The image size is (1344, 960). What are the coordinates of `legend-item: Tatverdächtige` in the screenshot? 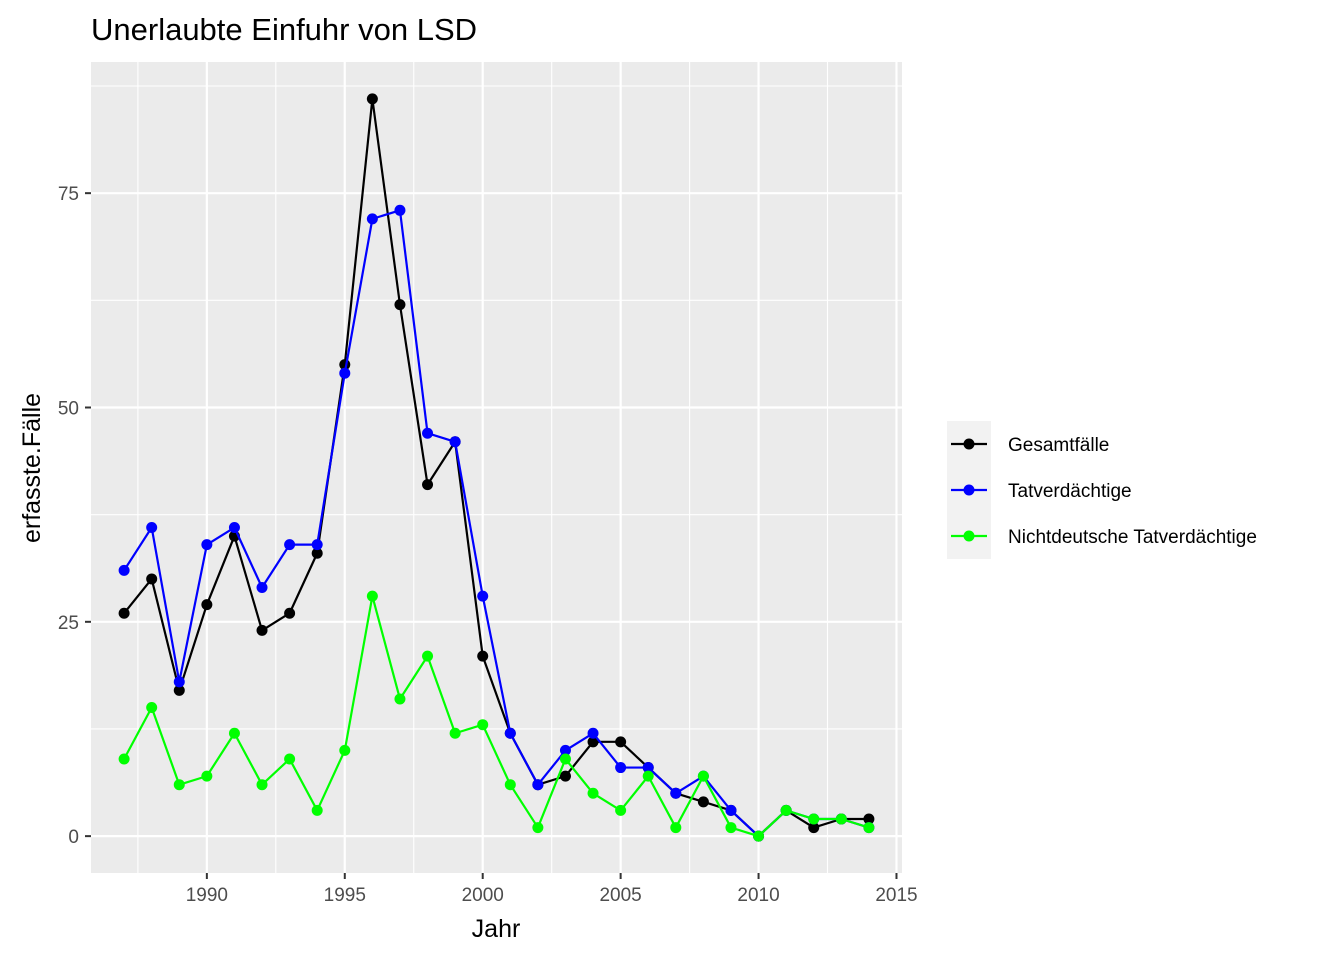 It's located at (1041, 491).